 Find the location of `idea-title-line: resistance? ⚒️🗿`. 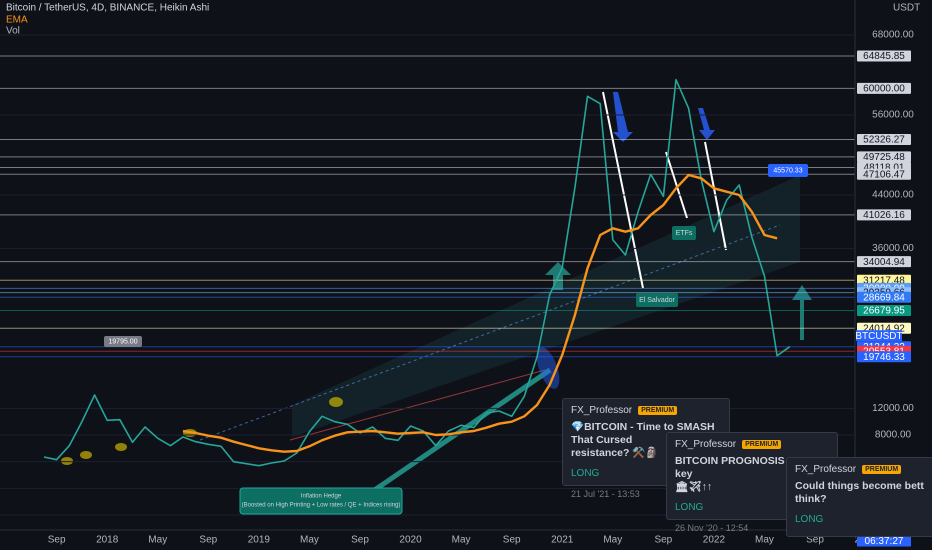

idea-title-line: resistance? ⚒️🗿 is located at coordinates (615, 453).